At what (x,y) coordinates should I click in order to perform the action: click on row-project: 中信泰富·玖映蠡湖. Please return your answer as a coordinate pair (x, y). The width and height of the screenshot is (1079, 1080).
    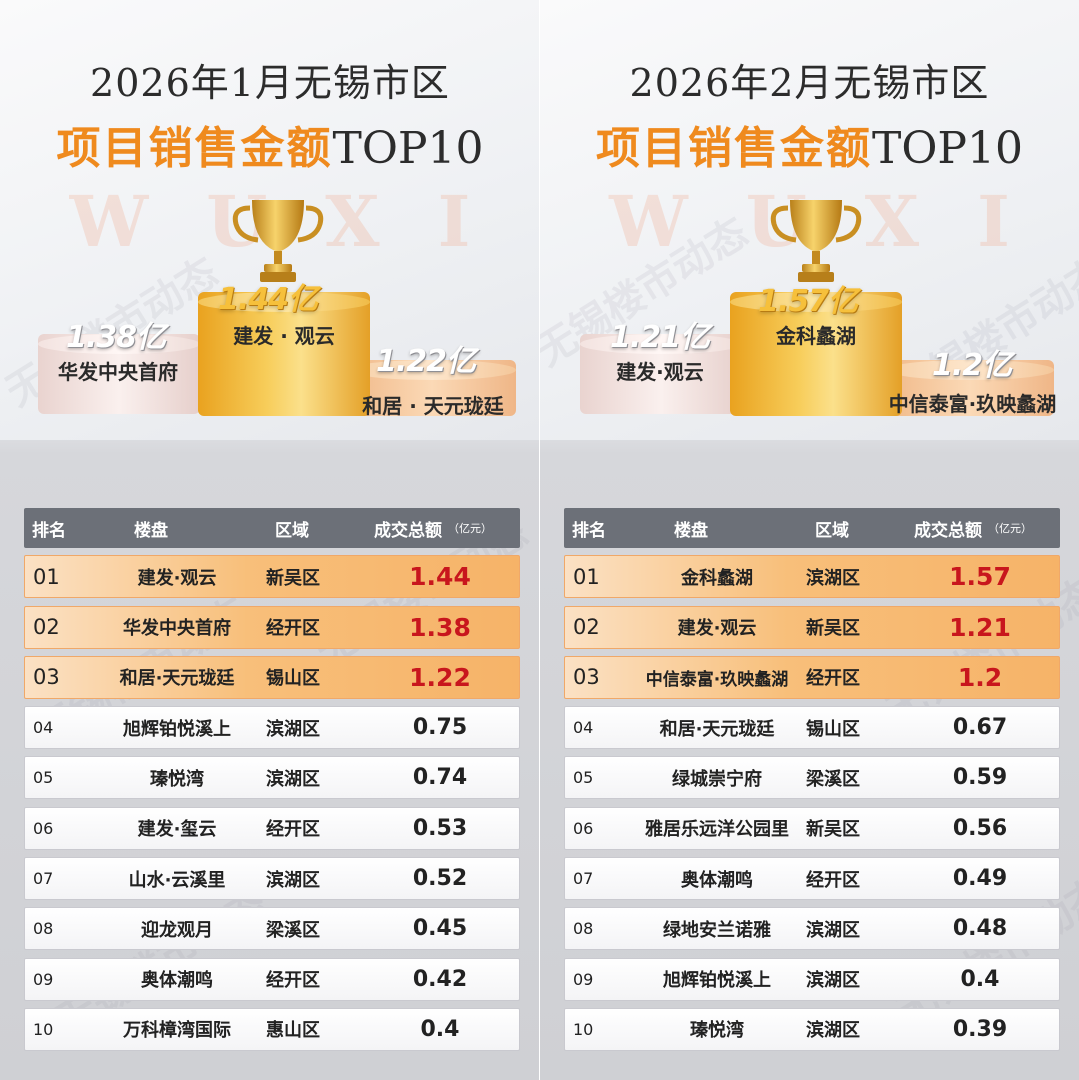
    Looking at the image, I should click on (717, 679).